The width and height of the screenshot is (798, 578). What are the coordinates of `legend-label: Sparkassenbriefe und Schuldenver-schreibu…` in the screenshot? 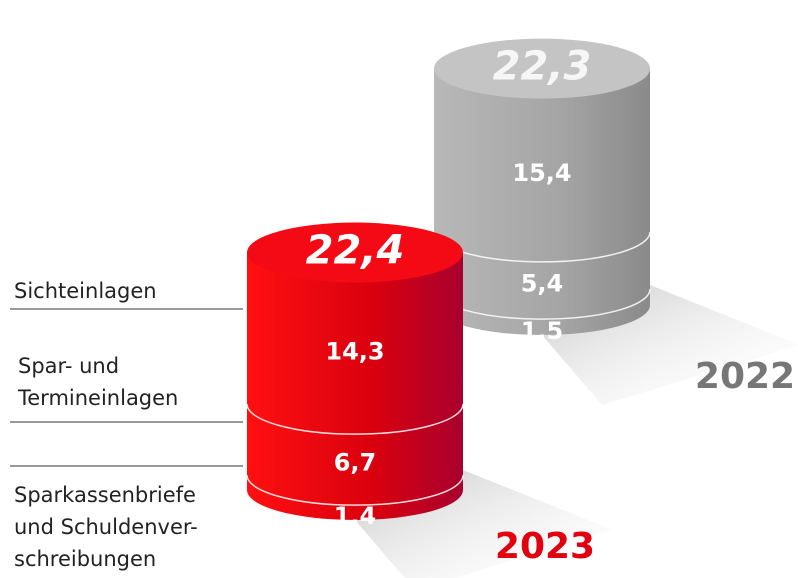 It's located at (106, 527).